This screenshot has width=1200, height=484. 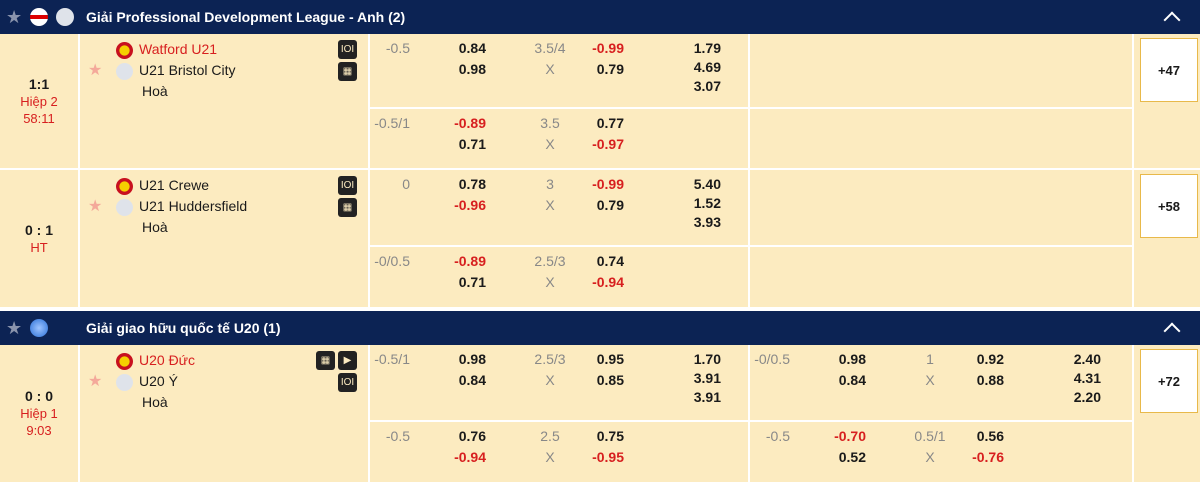 I want to click on over-odds: 0.74, so click(x=610, y=261).